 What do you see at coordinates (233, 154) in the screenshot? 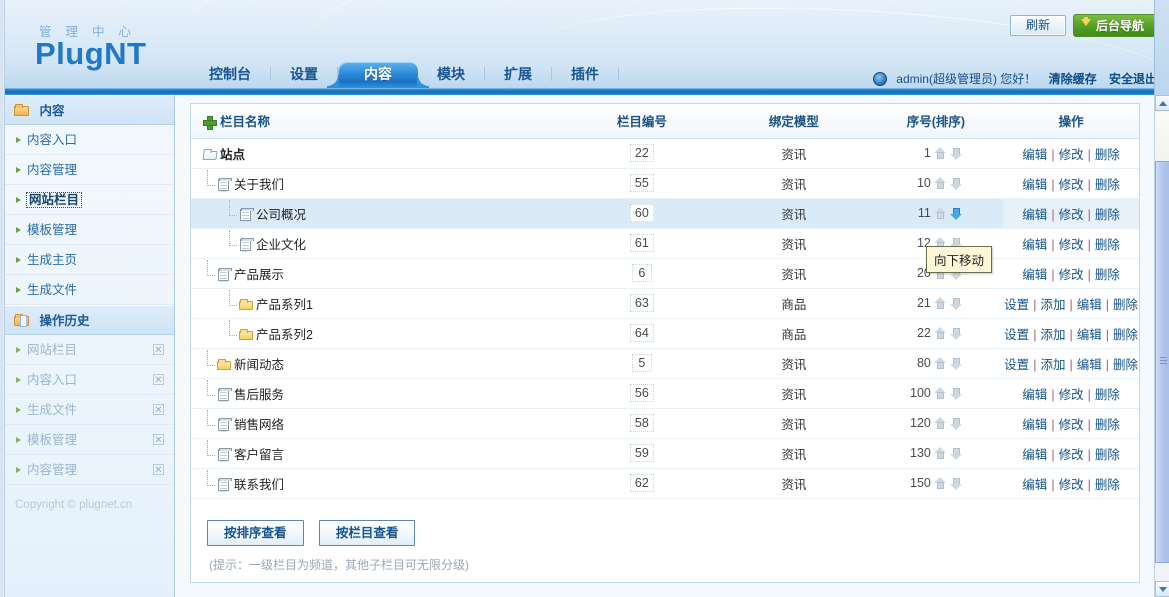
I see `column-name-label: 站点` at bounding box center [233, 154].